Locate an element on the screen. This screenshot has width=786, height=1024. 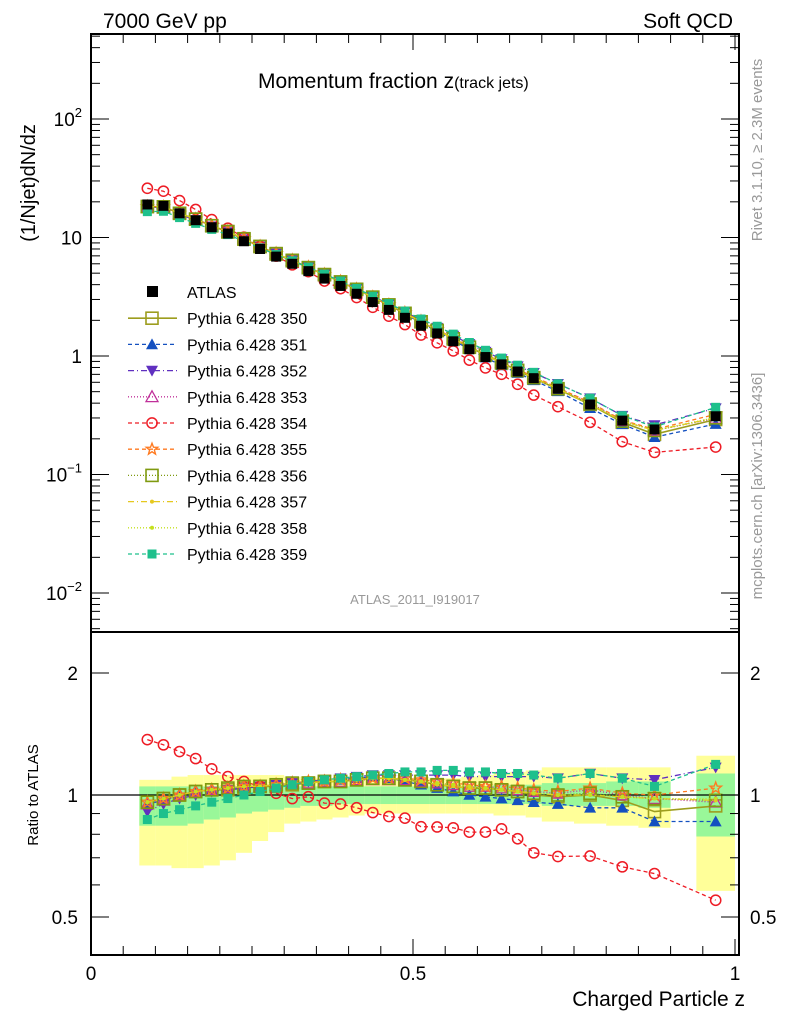
y-tick-exponent: 2 is located at coordinates (78, 112).